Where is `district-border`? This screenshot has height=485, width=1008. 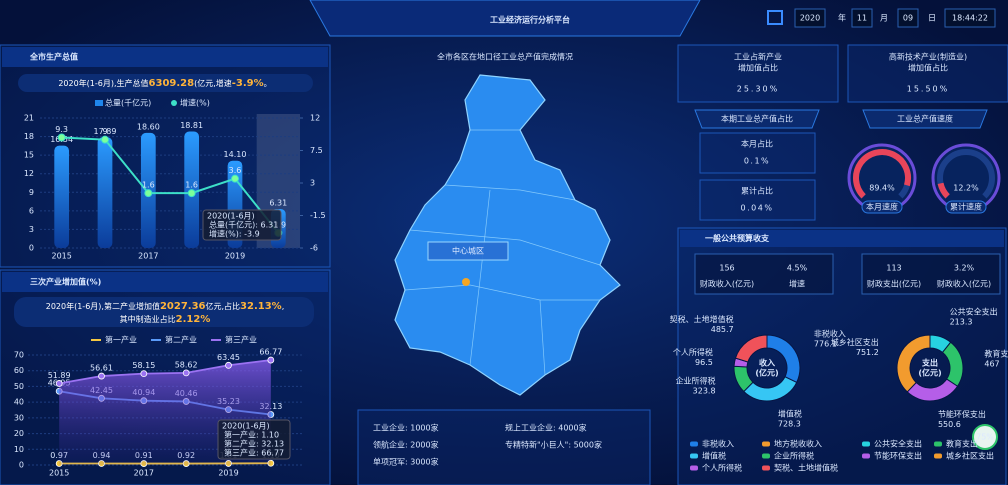 district-border is located at coordinates (542, 337).